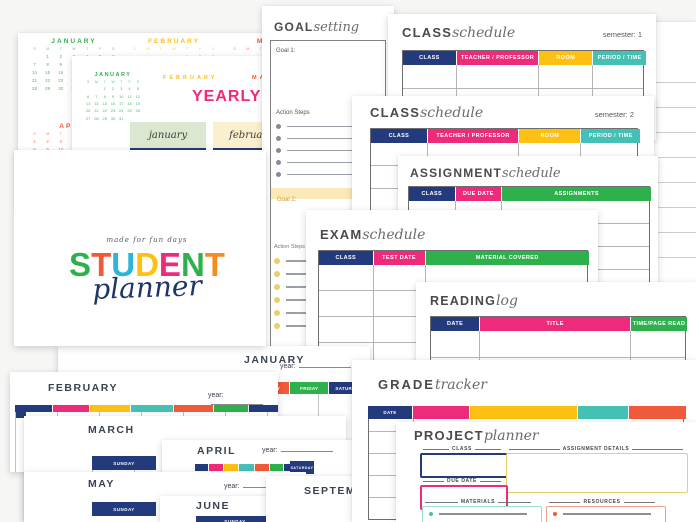 The height and width of the screenshot is (522, 696). Describe the element at coordinates (168, 136) in the screenshot. I see `glance-month-box: january` at that location.